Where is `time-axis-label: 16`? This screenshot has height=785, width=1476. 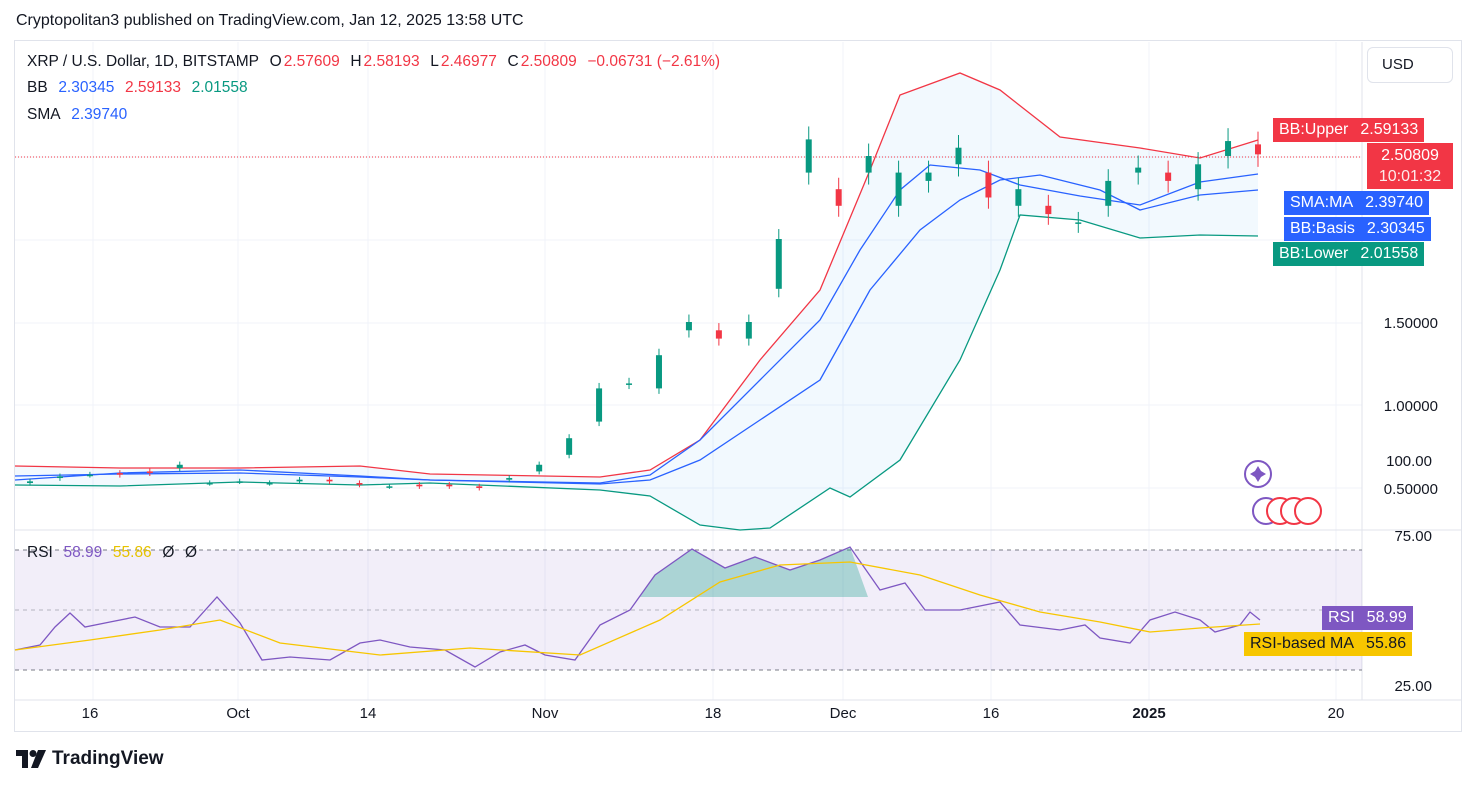
time-axis-label: 16 is located at coordinates (90, 713).